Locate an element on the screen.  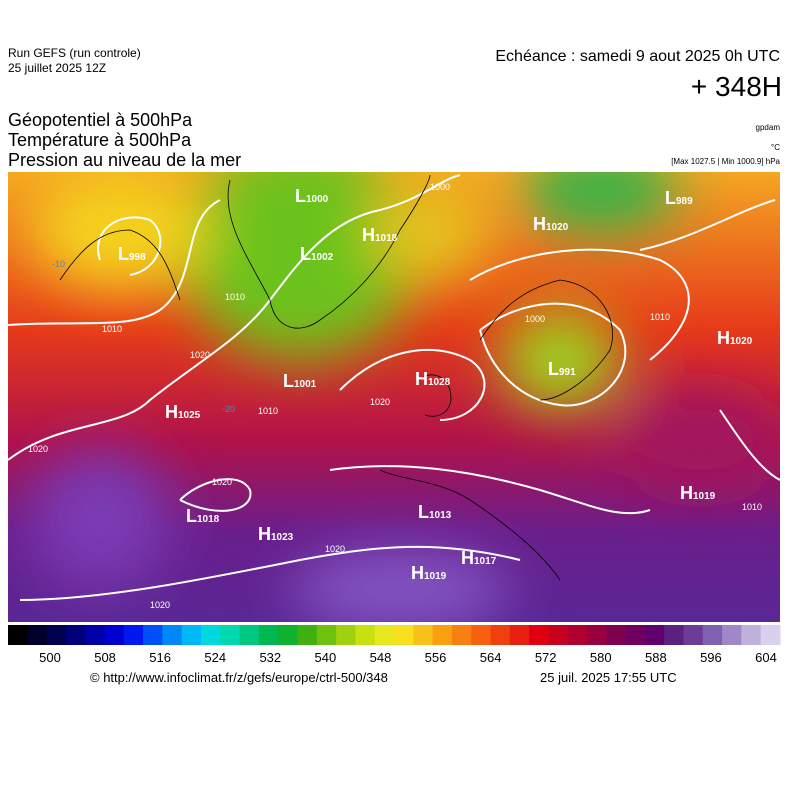
colorbar-label: 532 is located at coordinates (270, 657).